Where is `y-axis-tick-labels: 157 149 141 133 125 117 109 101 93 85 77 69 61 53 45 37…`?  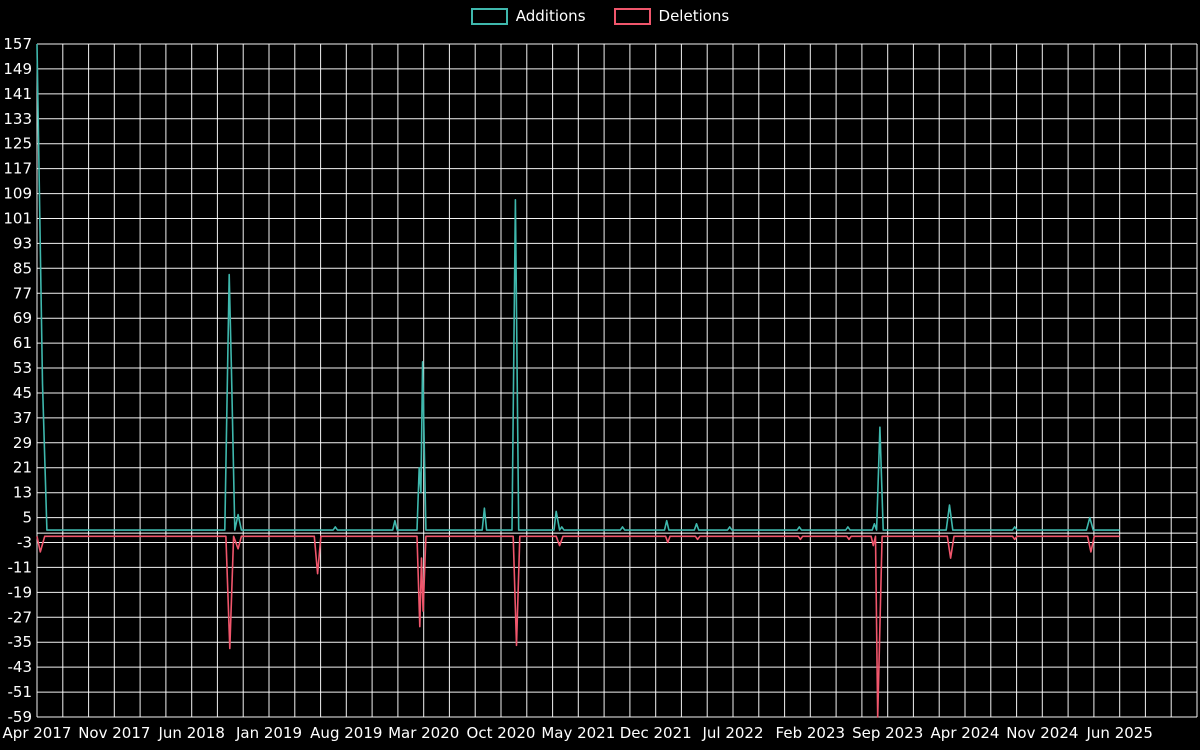
y-axis-tick-labels: 157 149 141 133 125 117 109 101 93 85 77 69 61 53 45 37… is located at coordinates (17, 380).